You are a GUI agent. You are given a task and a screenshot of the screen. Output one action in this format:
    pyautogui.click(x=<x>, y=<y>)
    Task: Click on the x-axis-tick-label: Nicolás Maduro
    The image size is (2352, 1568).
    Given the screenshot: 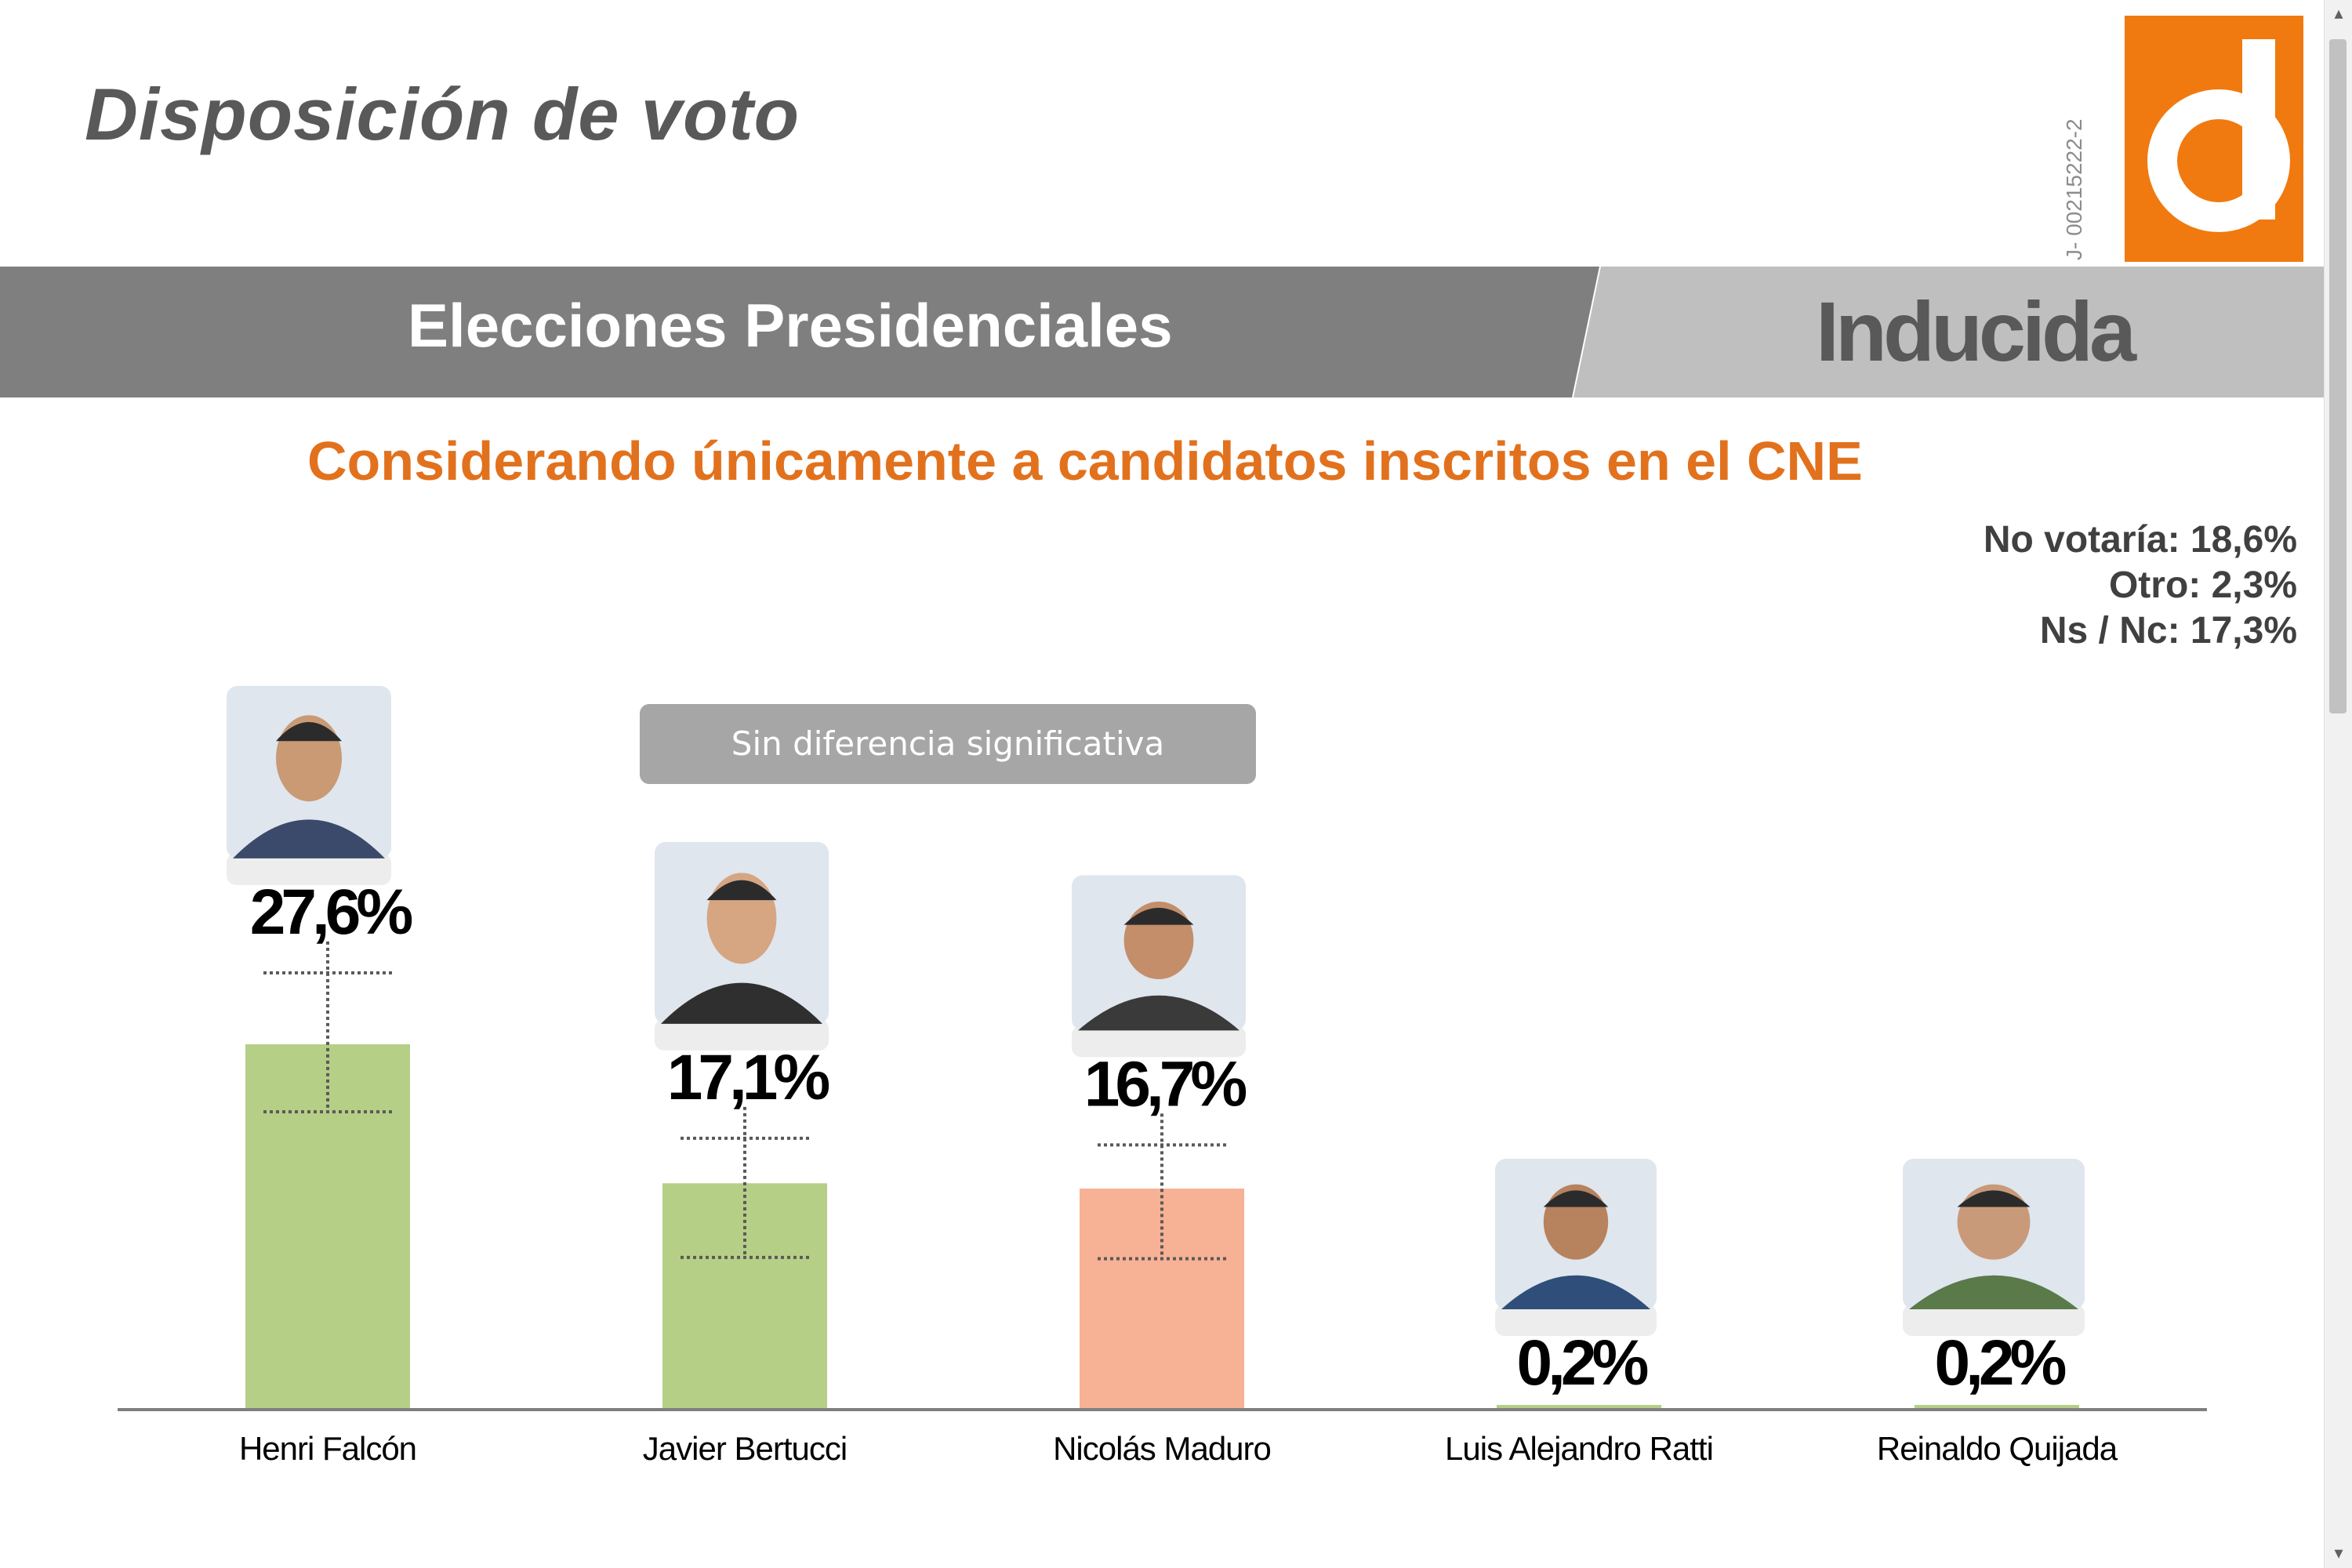 What is the action you would take?
    pyautogui.click(x=1162, y=1448)
    